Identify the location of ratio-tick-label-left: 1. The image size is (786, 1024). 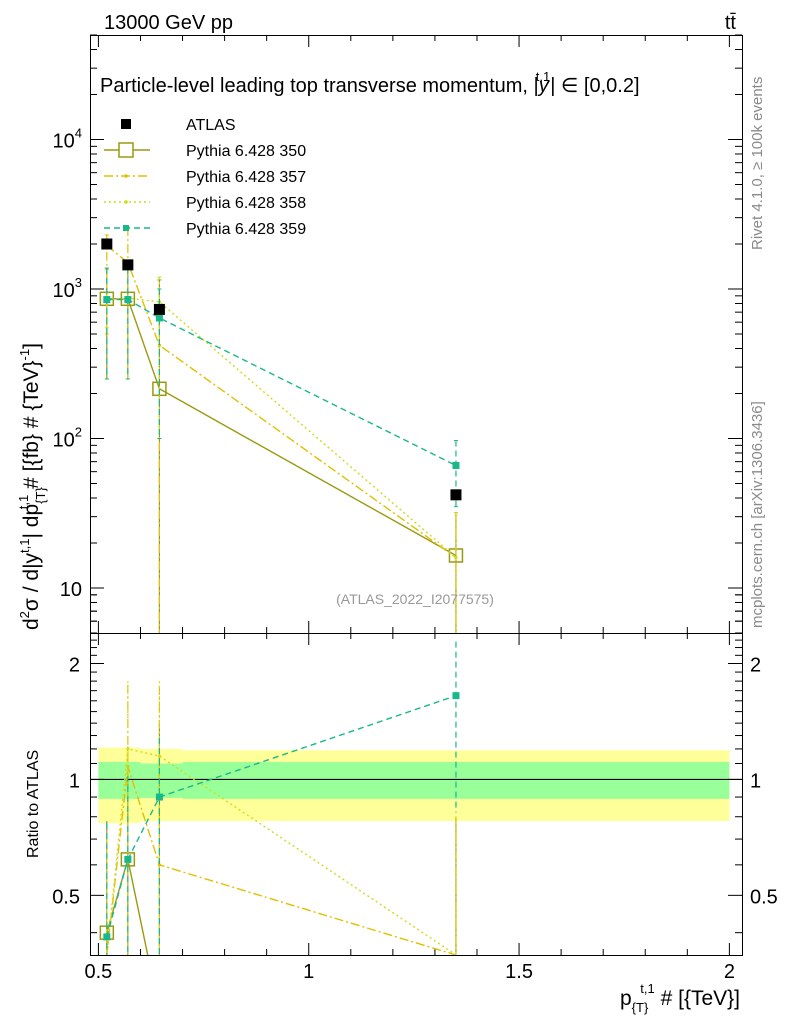
(74, 781).